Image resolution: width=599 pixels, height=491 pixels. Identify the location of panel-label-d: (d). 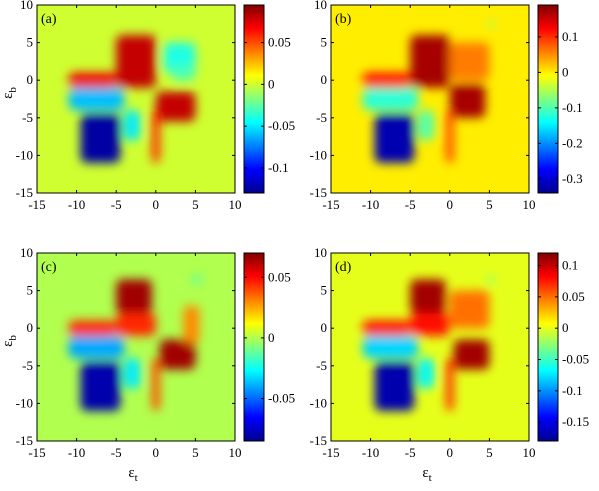
(343, 267).